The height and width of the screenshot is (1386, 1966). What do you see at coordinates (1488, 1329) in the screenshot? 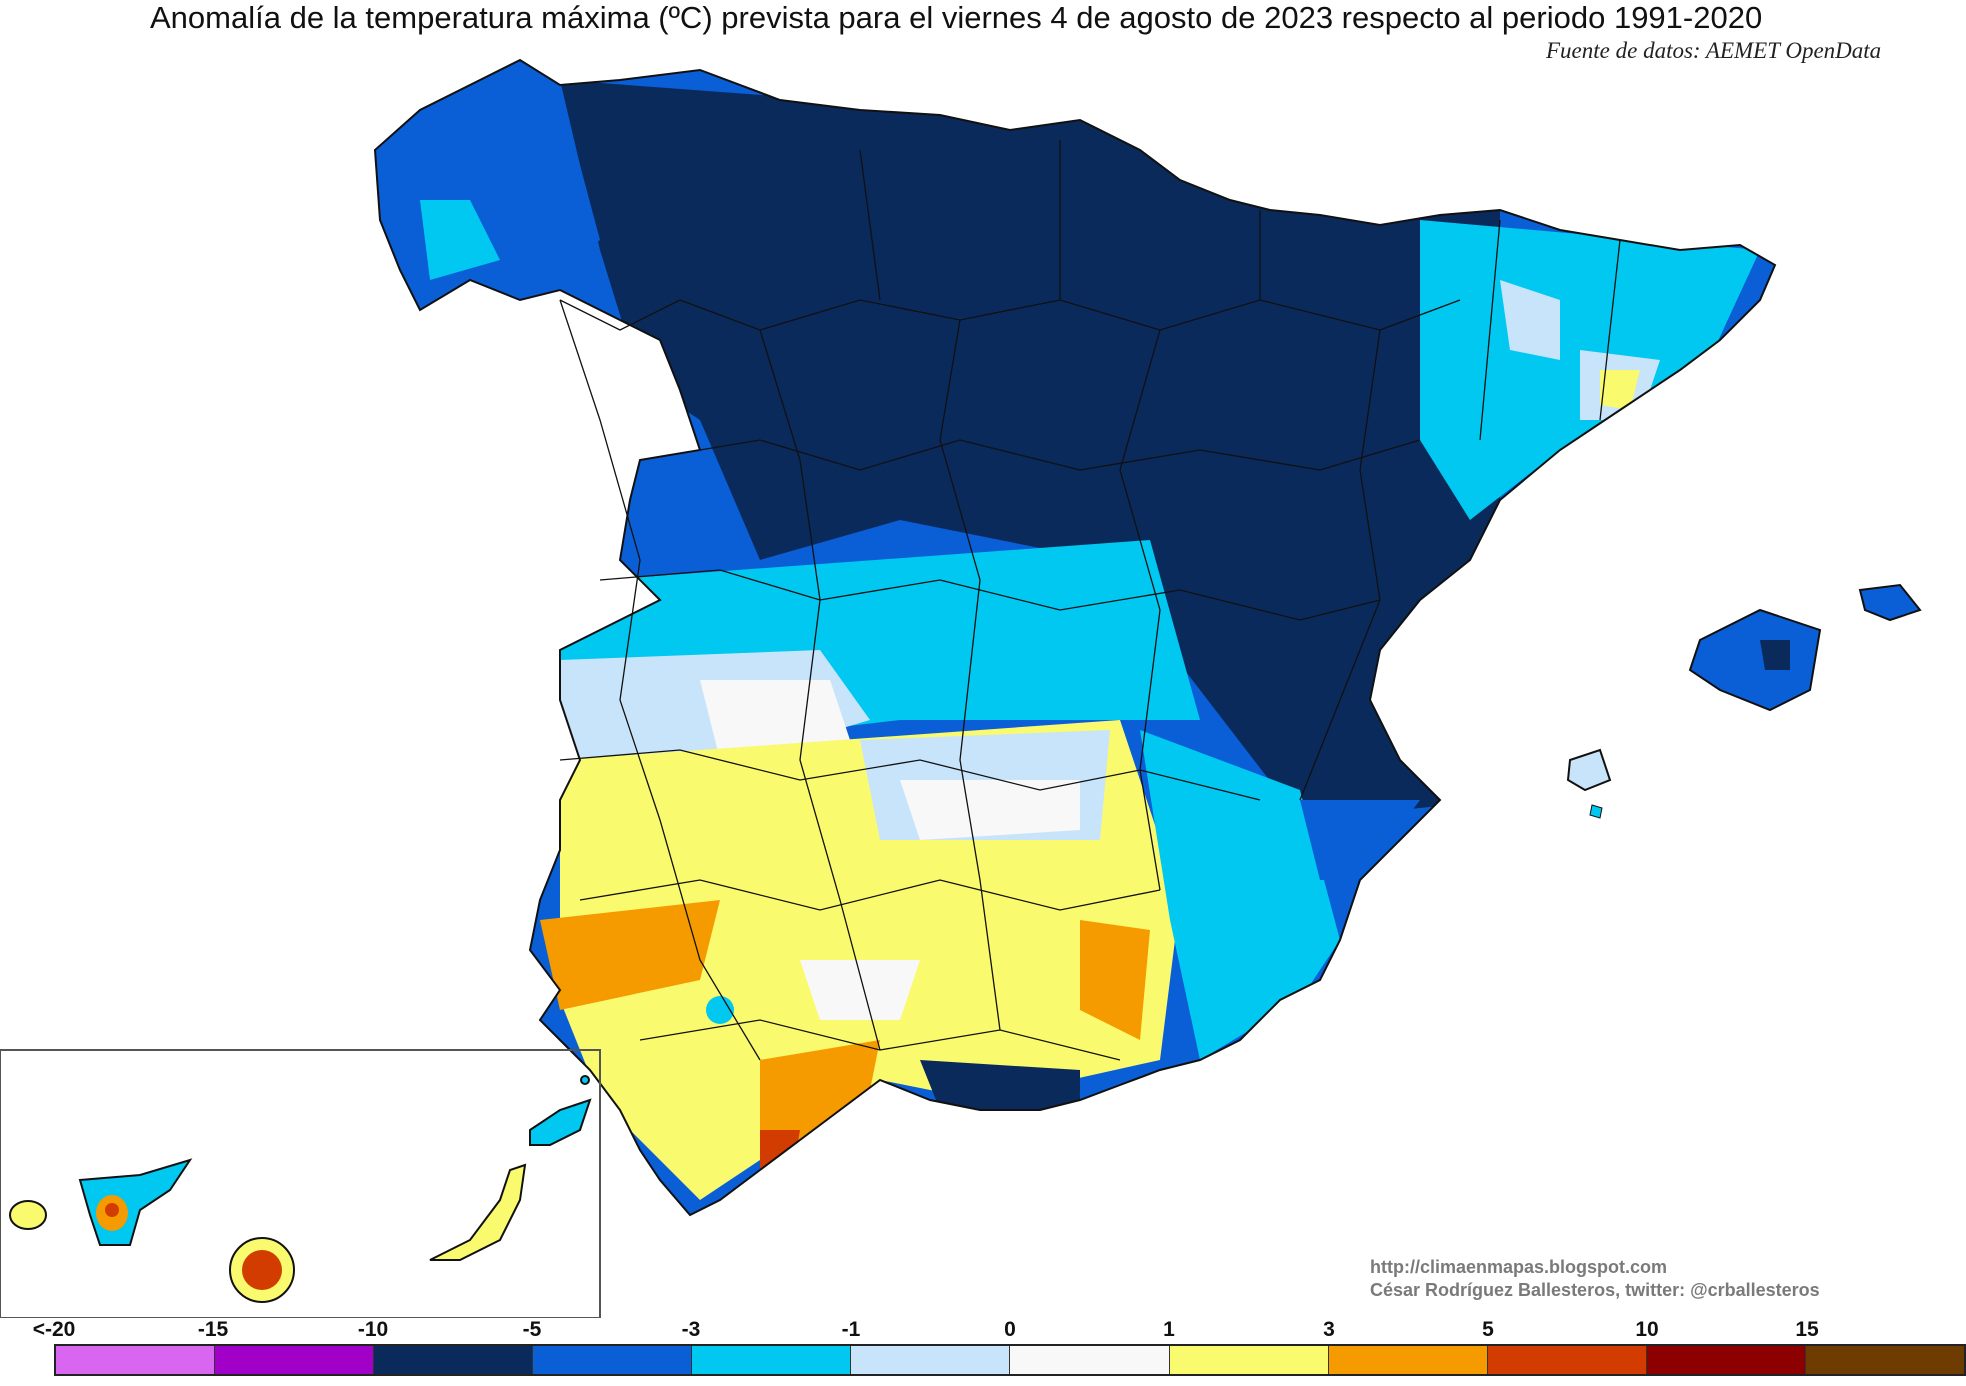
I see `legend-tick: 5` at bounding box center [1488, 1329].